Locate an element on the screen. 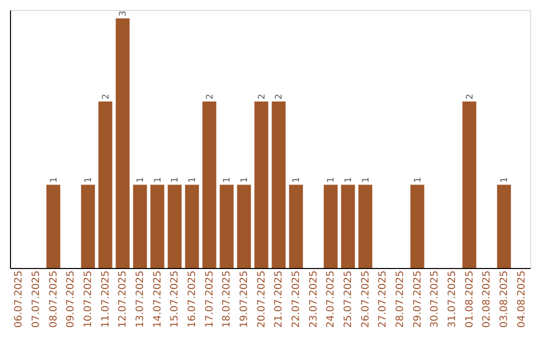 This screenshot has width=540, height=340. x-tick-label: 10.07.2025 is located at coordinates (88, 299).